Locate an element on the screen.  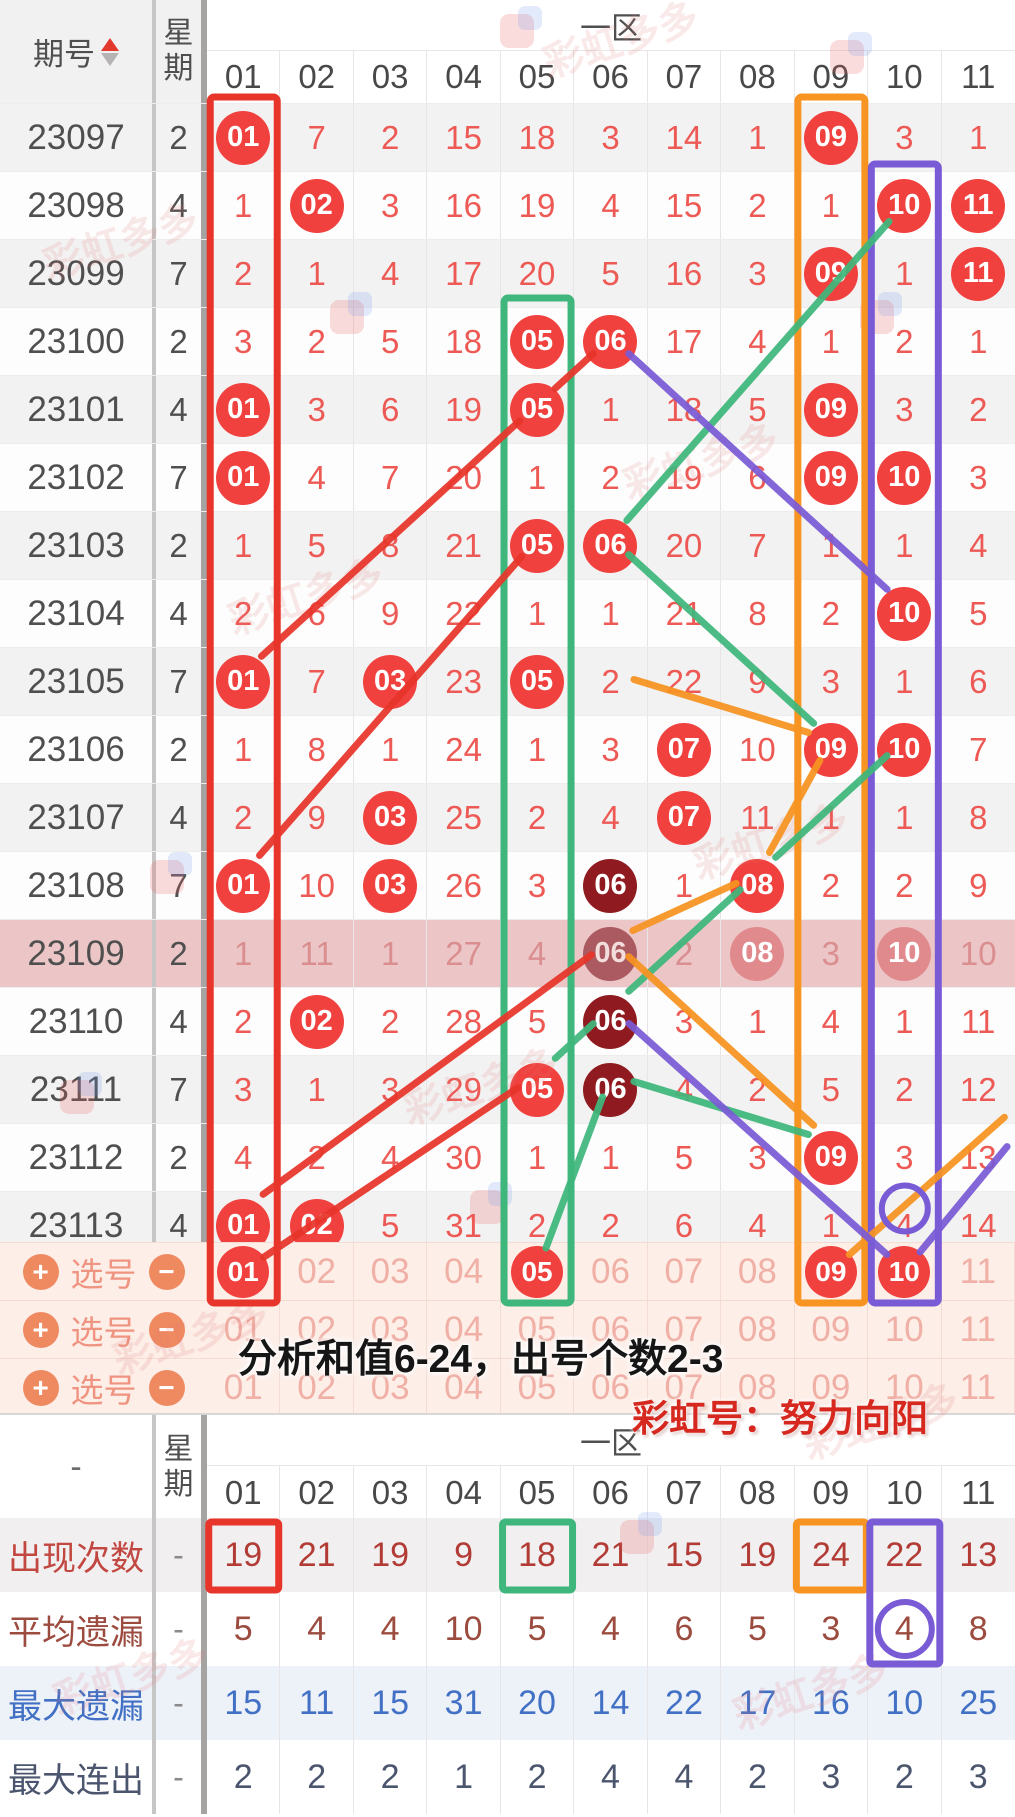
issue-number: 23109 is located at coordinates (76, 953).